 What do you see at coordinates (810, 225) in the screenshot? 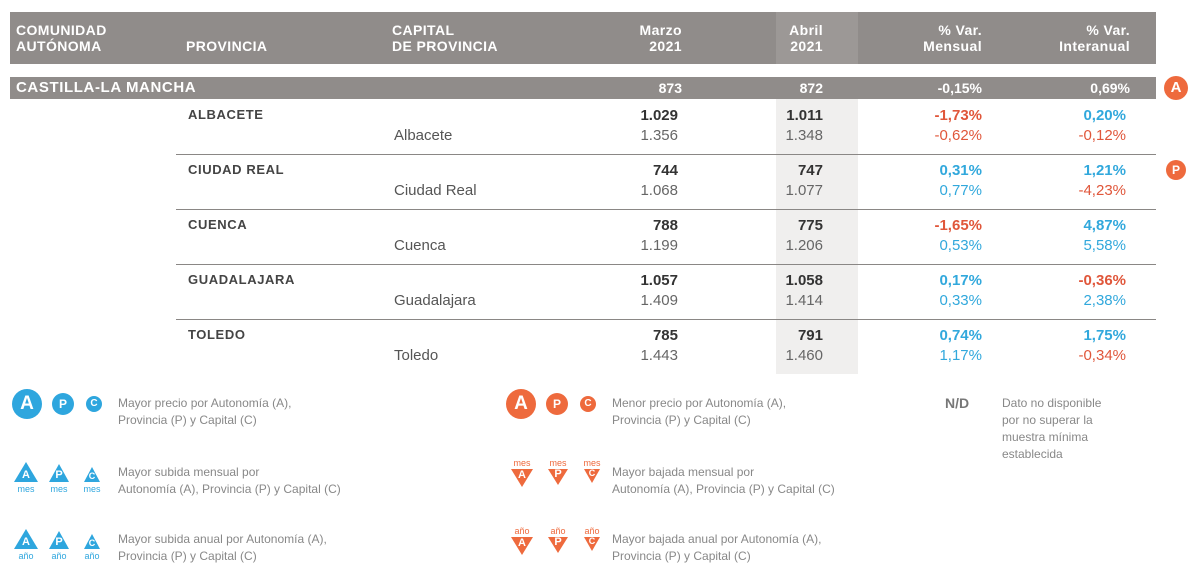
I see `provincia-abril: 775` at bounding box center [810, 225].